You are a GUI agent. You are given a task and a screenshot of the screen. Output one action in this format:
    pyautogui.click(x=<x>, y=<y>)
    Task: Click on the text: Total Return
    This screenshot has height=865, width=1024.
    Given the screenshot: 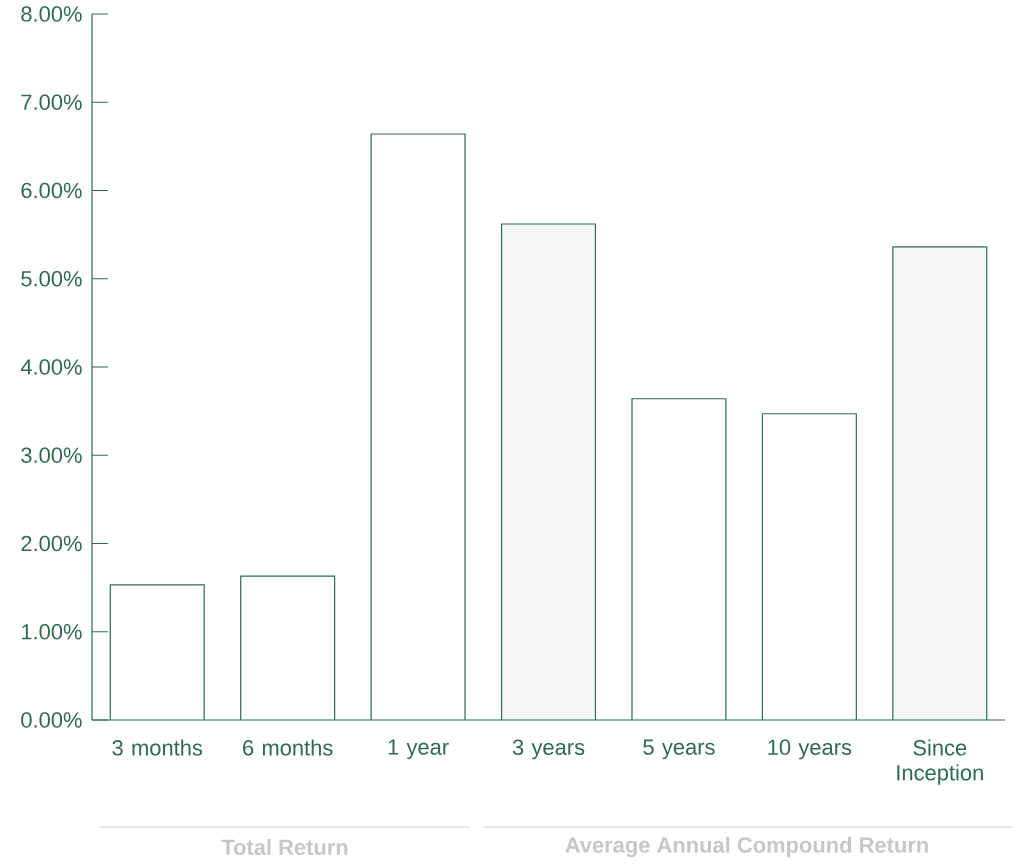 What is the action you would take?
    pyautogui.click(x=284, y=847)
    